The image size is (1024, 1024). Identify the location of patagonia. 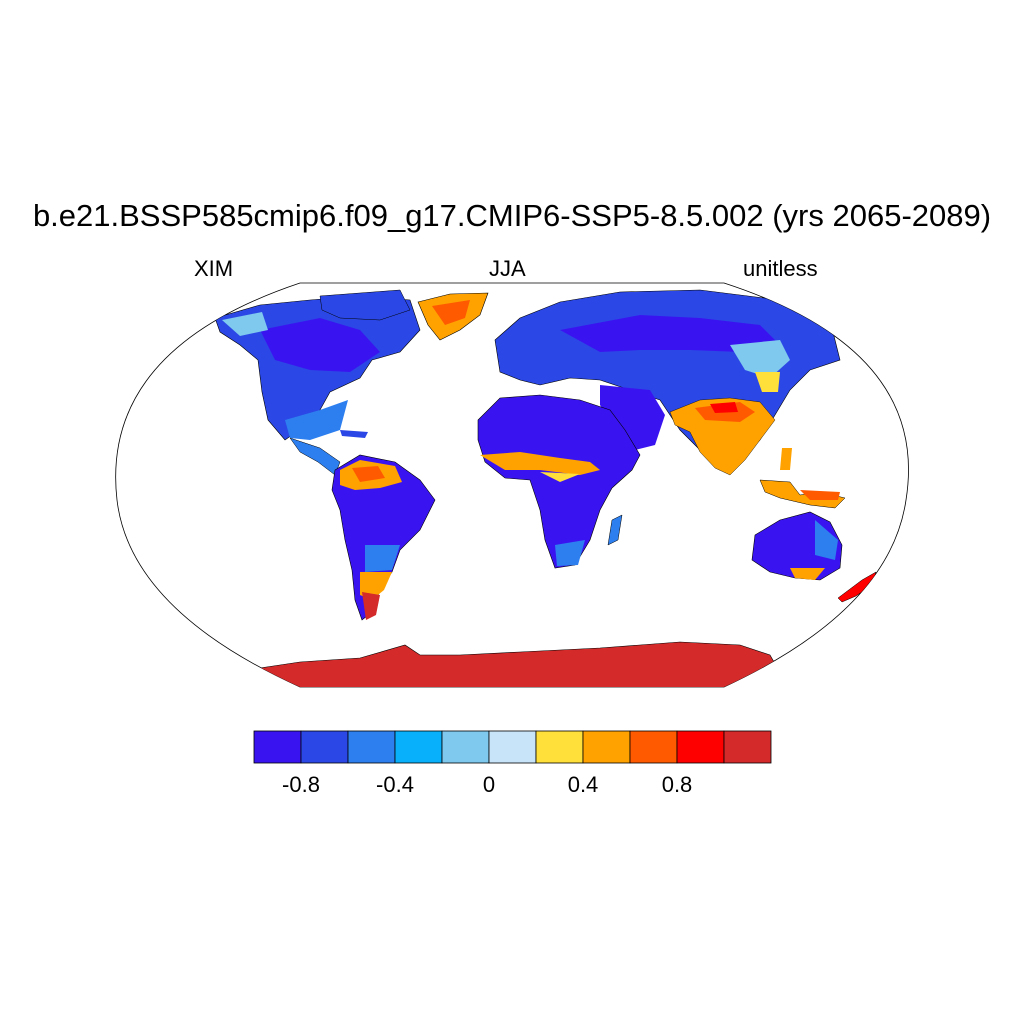
(371, 606).